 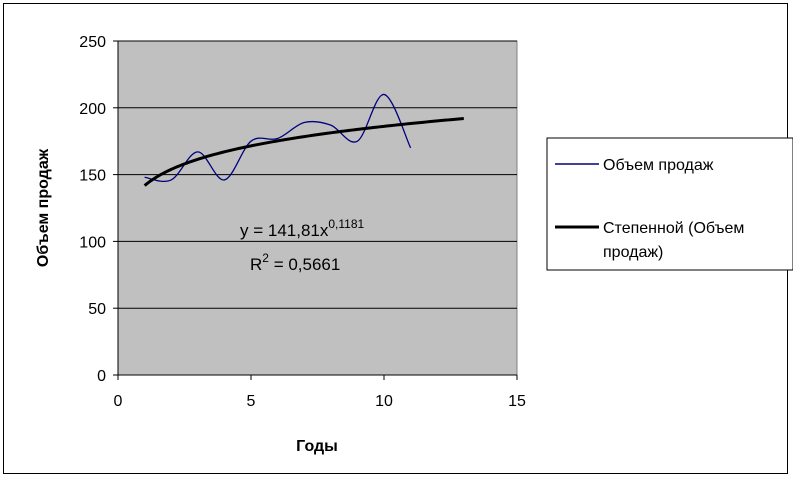 What do you see at coordinates (320, 392) in the screenshot?
I see `x-axis-ticks: 0 5 10 15` at bounding box center [320, 392].